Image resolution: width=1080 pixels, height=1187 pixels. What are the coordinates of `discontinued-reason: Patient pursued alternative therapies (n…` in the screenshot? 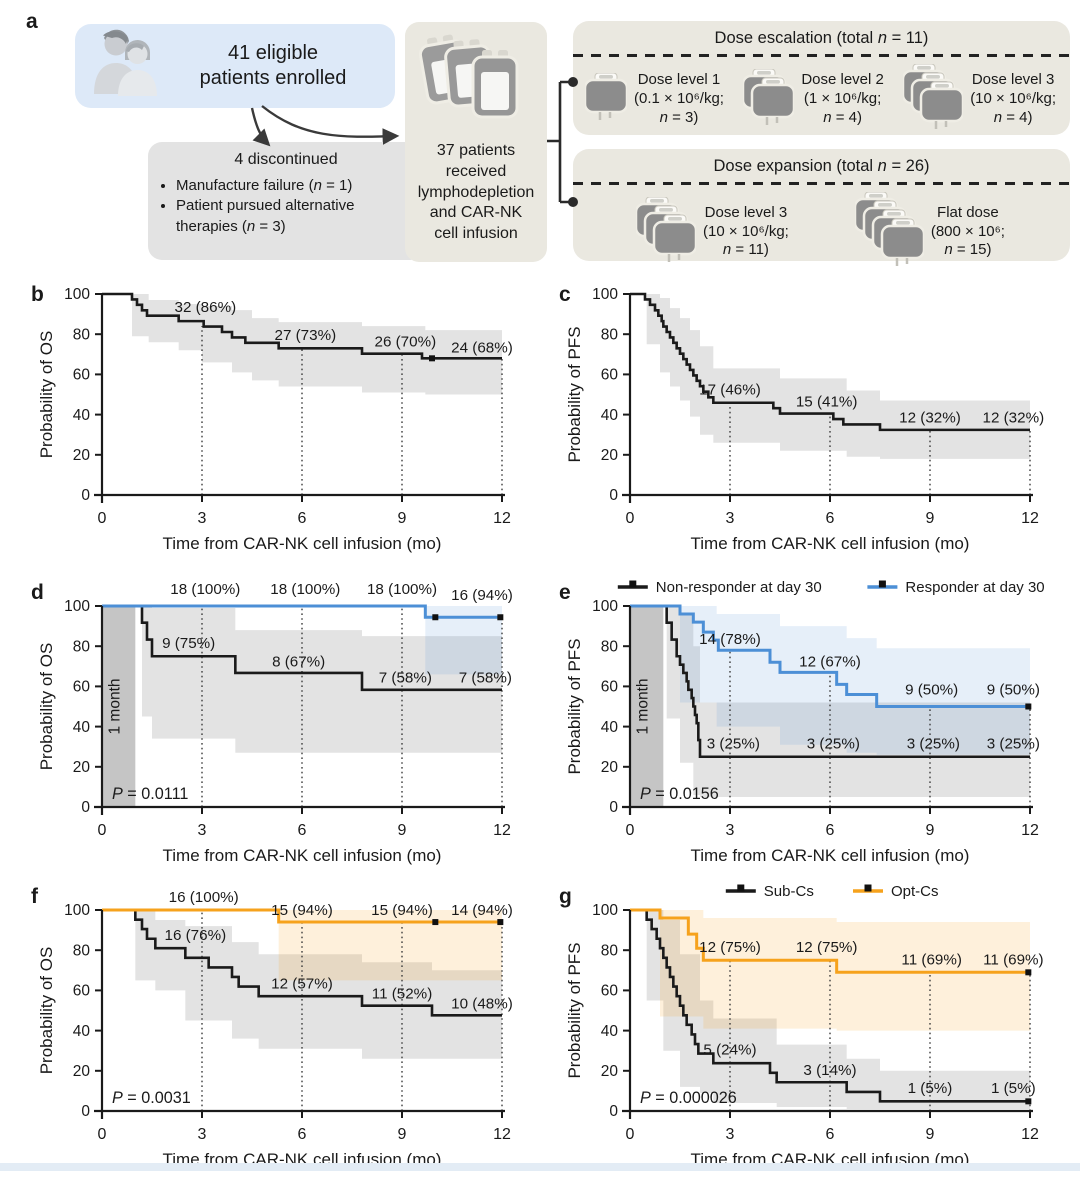 It's located at (297, 216).